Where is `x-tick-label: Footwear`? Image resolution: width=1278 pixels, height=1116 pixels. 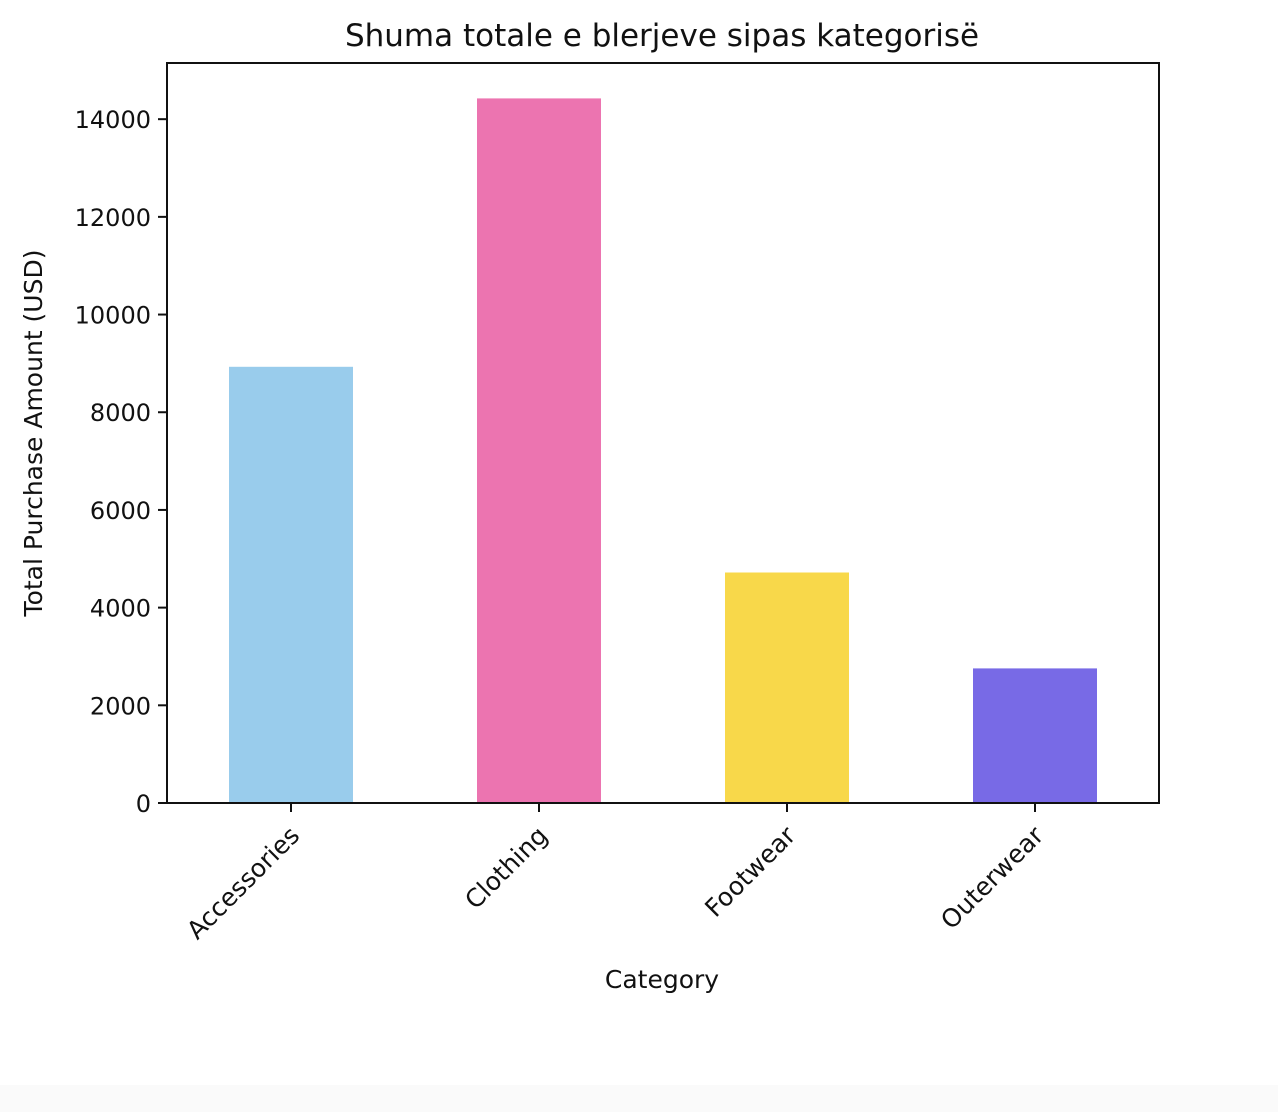 x-tick-label: Footwear is located at coordinates (750, 871).